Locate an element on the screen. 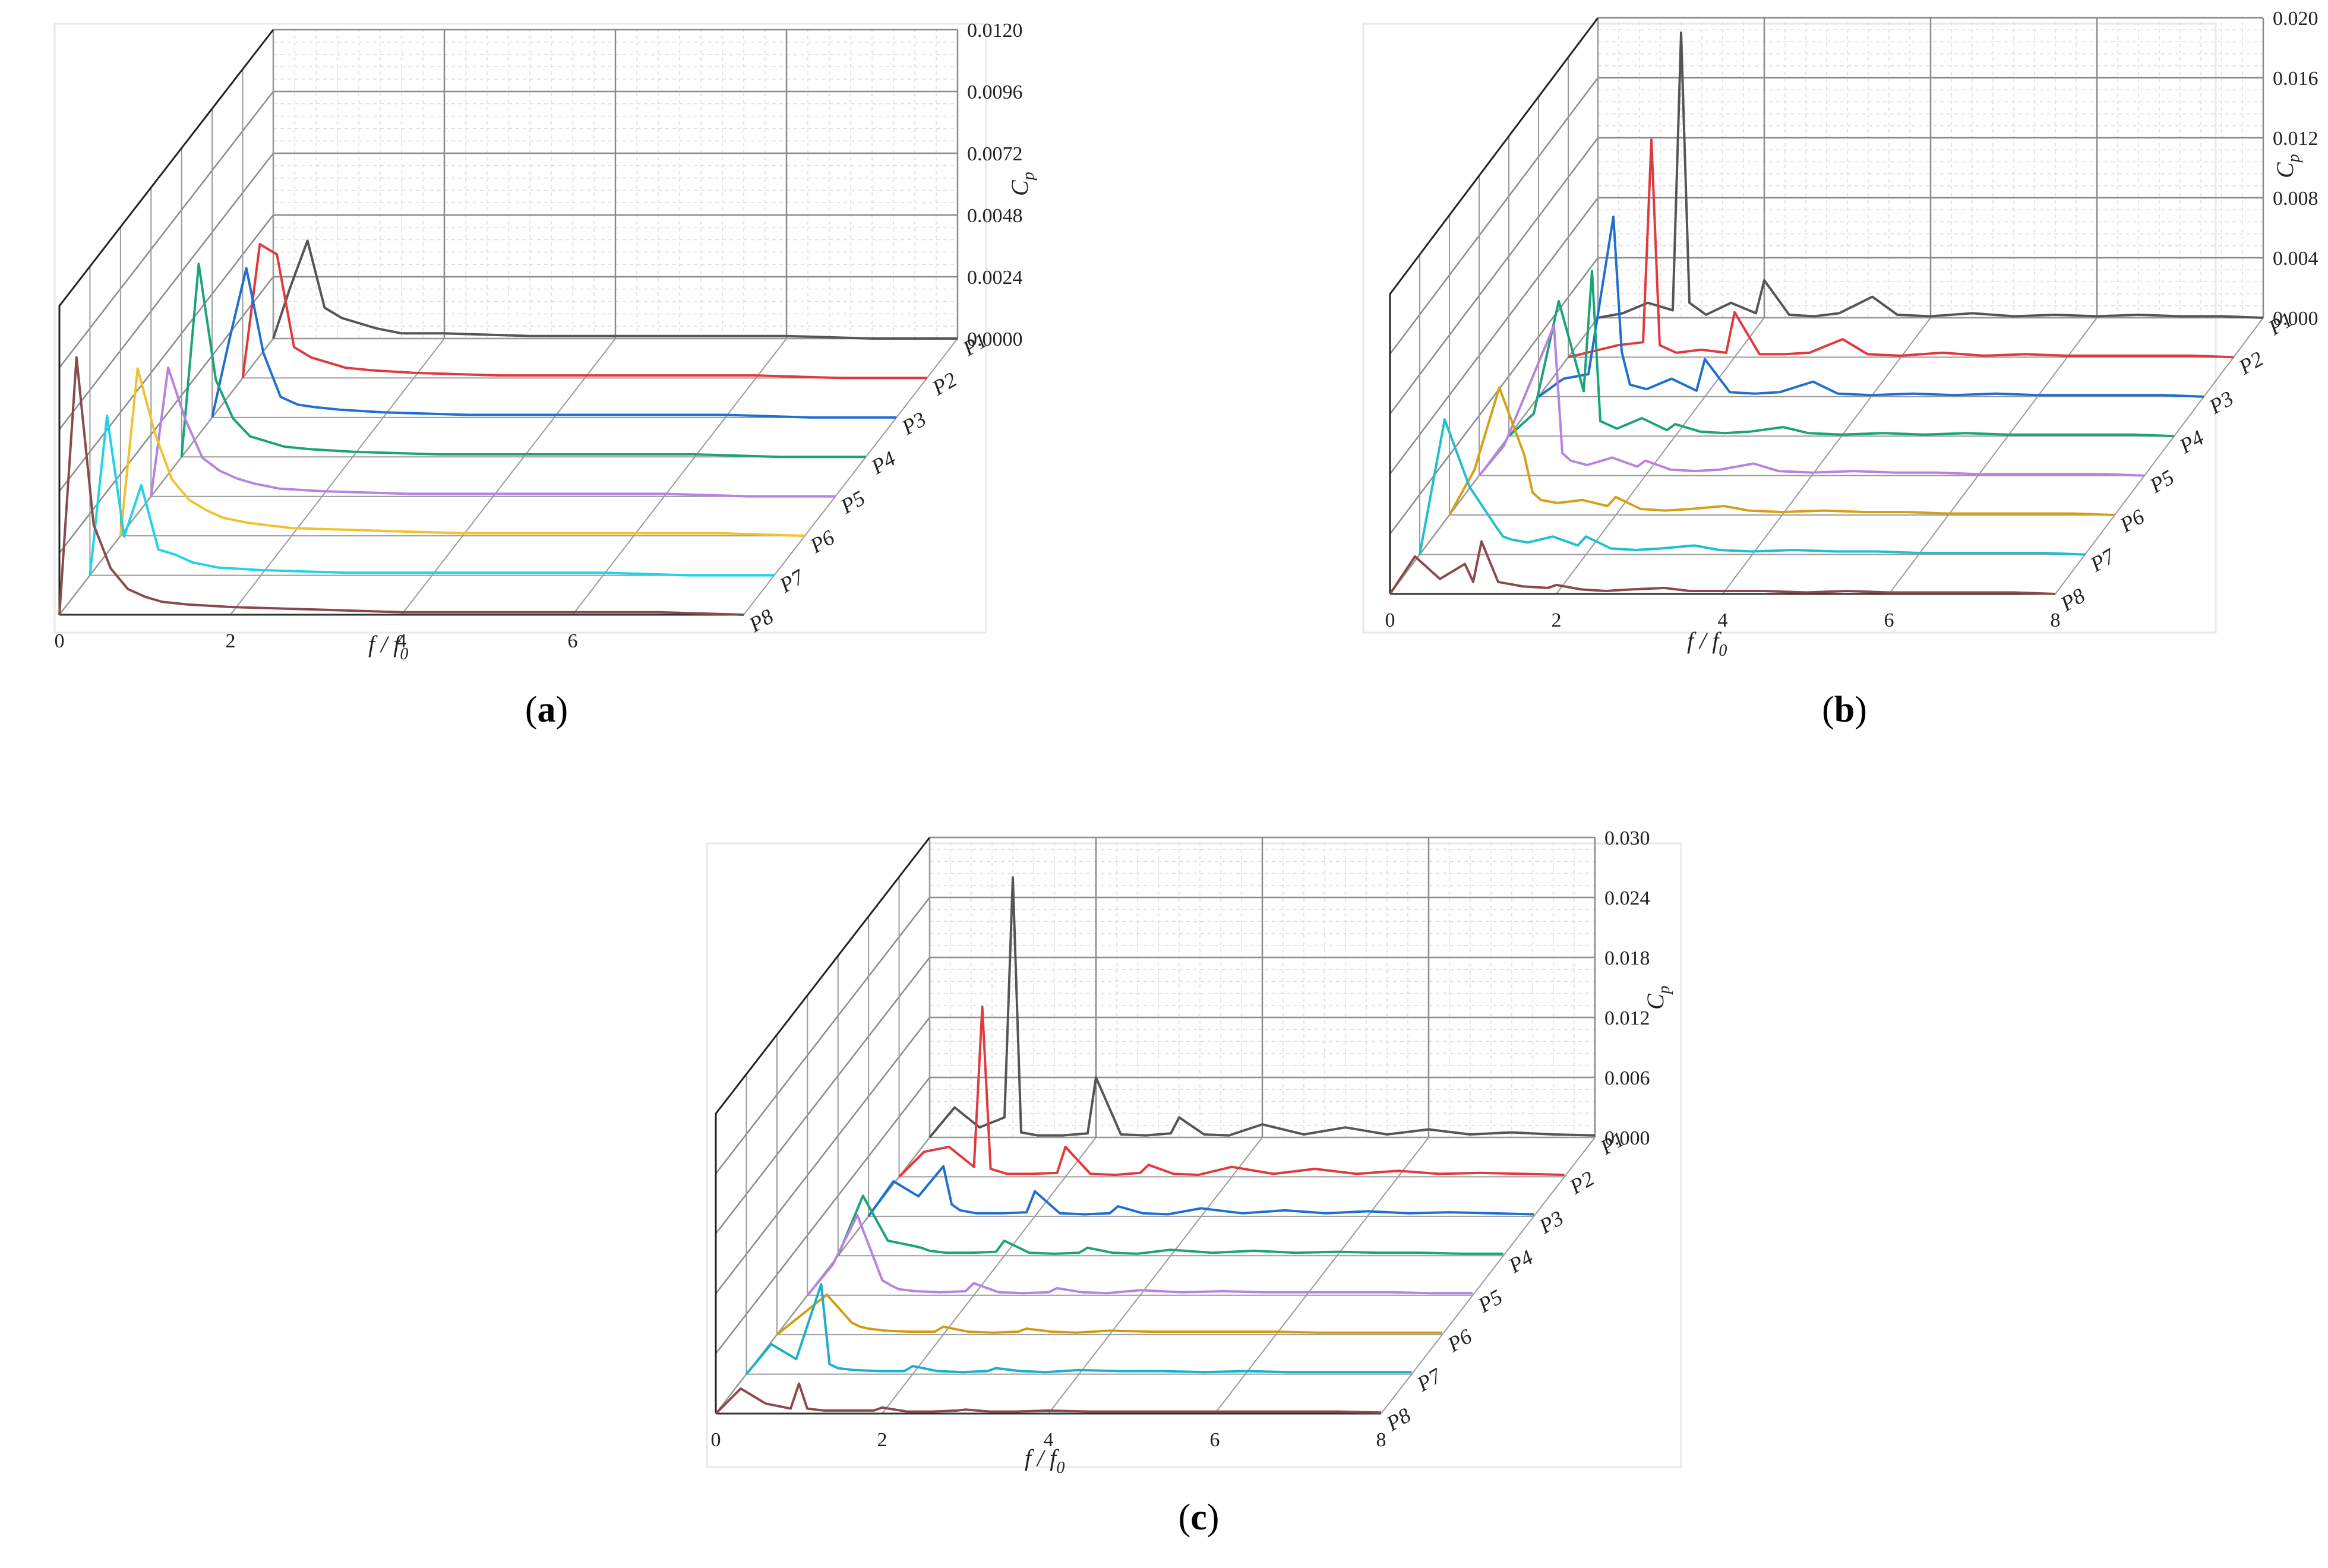  caption-open-paren: ( is located at coordinates (531, 710).